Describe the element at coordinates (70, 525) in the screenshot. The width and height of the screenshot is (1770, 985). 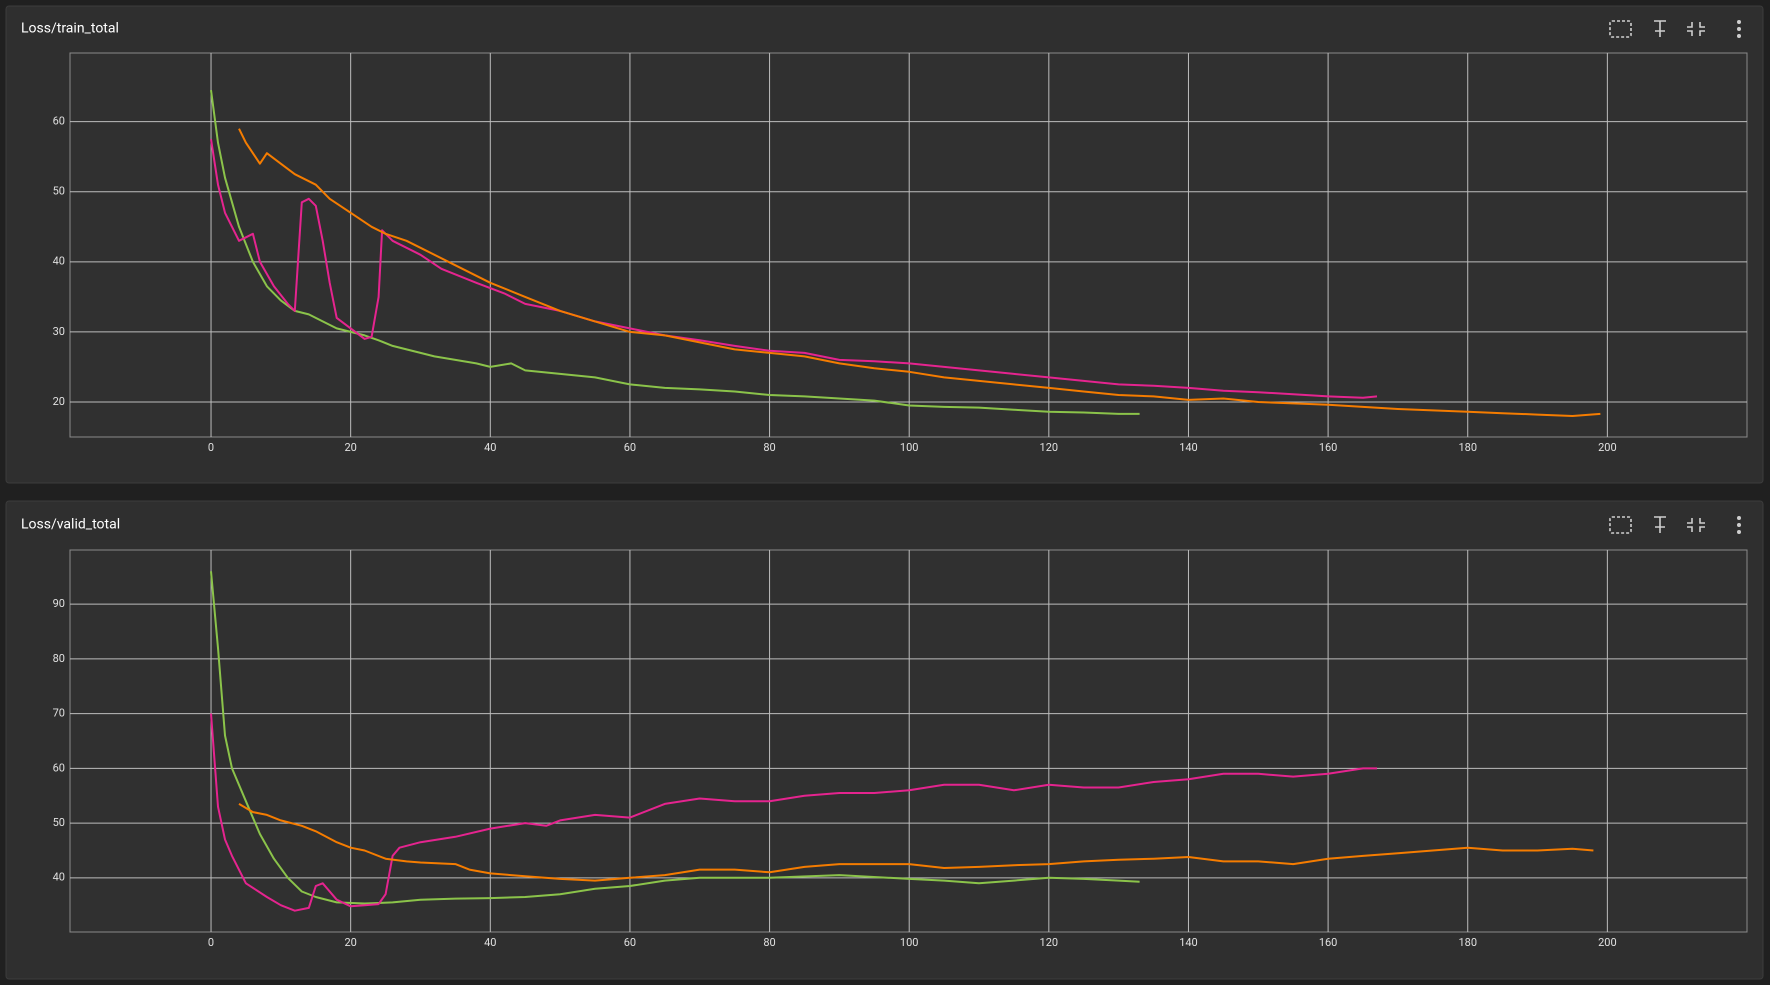
I see `chart-title: Loss/valid_total` at that location.